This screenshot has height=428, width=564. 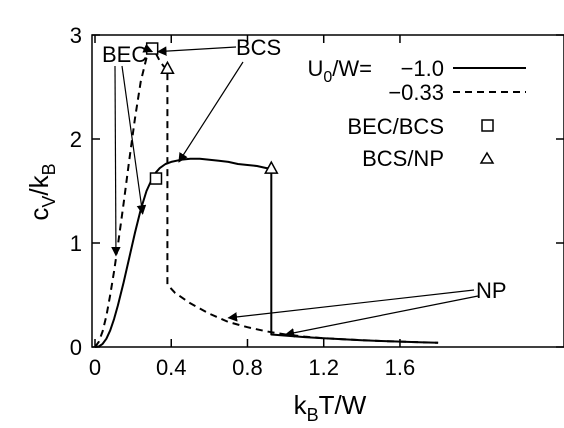 I want to click on y-axis-title: cV/kB, so click(x=41, y=191).